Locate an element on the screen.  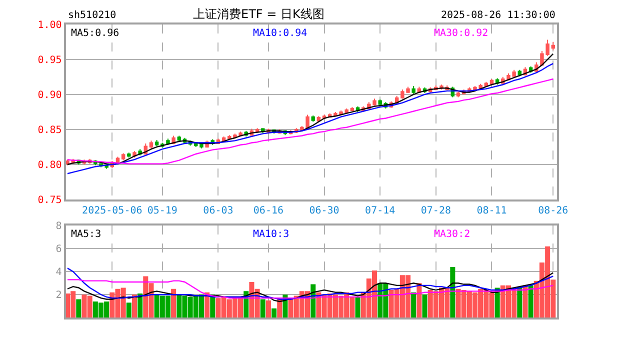
text: MA30:0.92 is located at coordinates (461, 33).